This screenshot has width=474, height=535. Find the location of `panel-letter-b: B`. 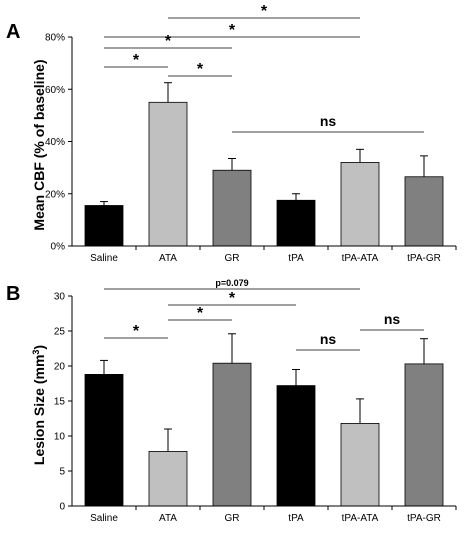

panel-letter-b: B is located at coordinates (13, 294).